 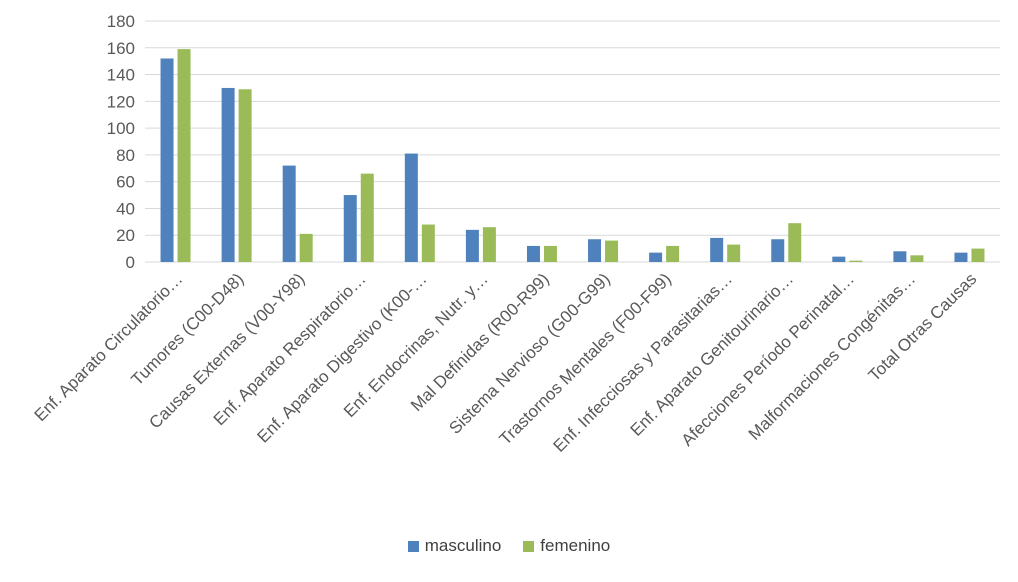 I want to click on legend-item-femenino: femenino, so click(x=566, y=546).